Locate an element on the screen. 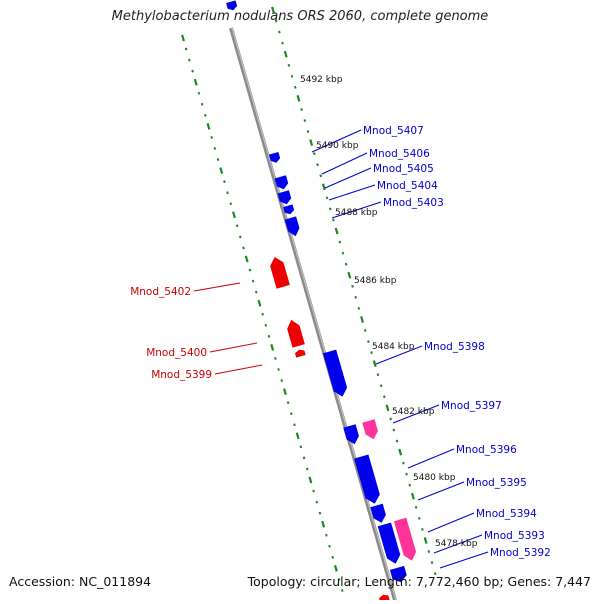 The width and height of the screenshot is (600, 604). forward-gene-label: Mnod_5393 is located at coordinates (514, 536).